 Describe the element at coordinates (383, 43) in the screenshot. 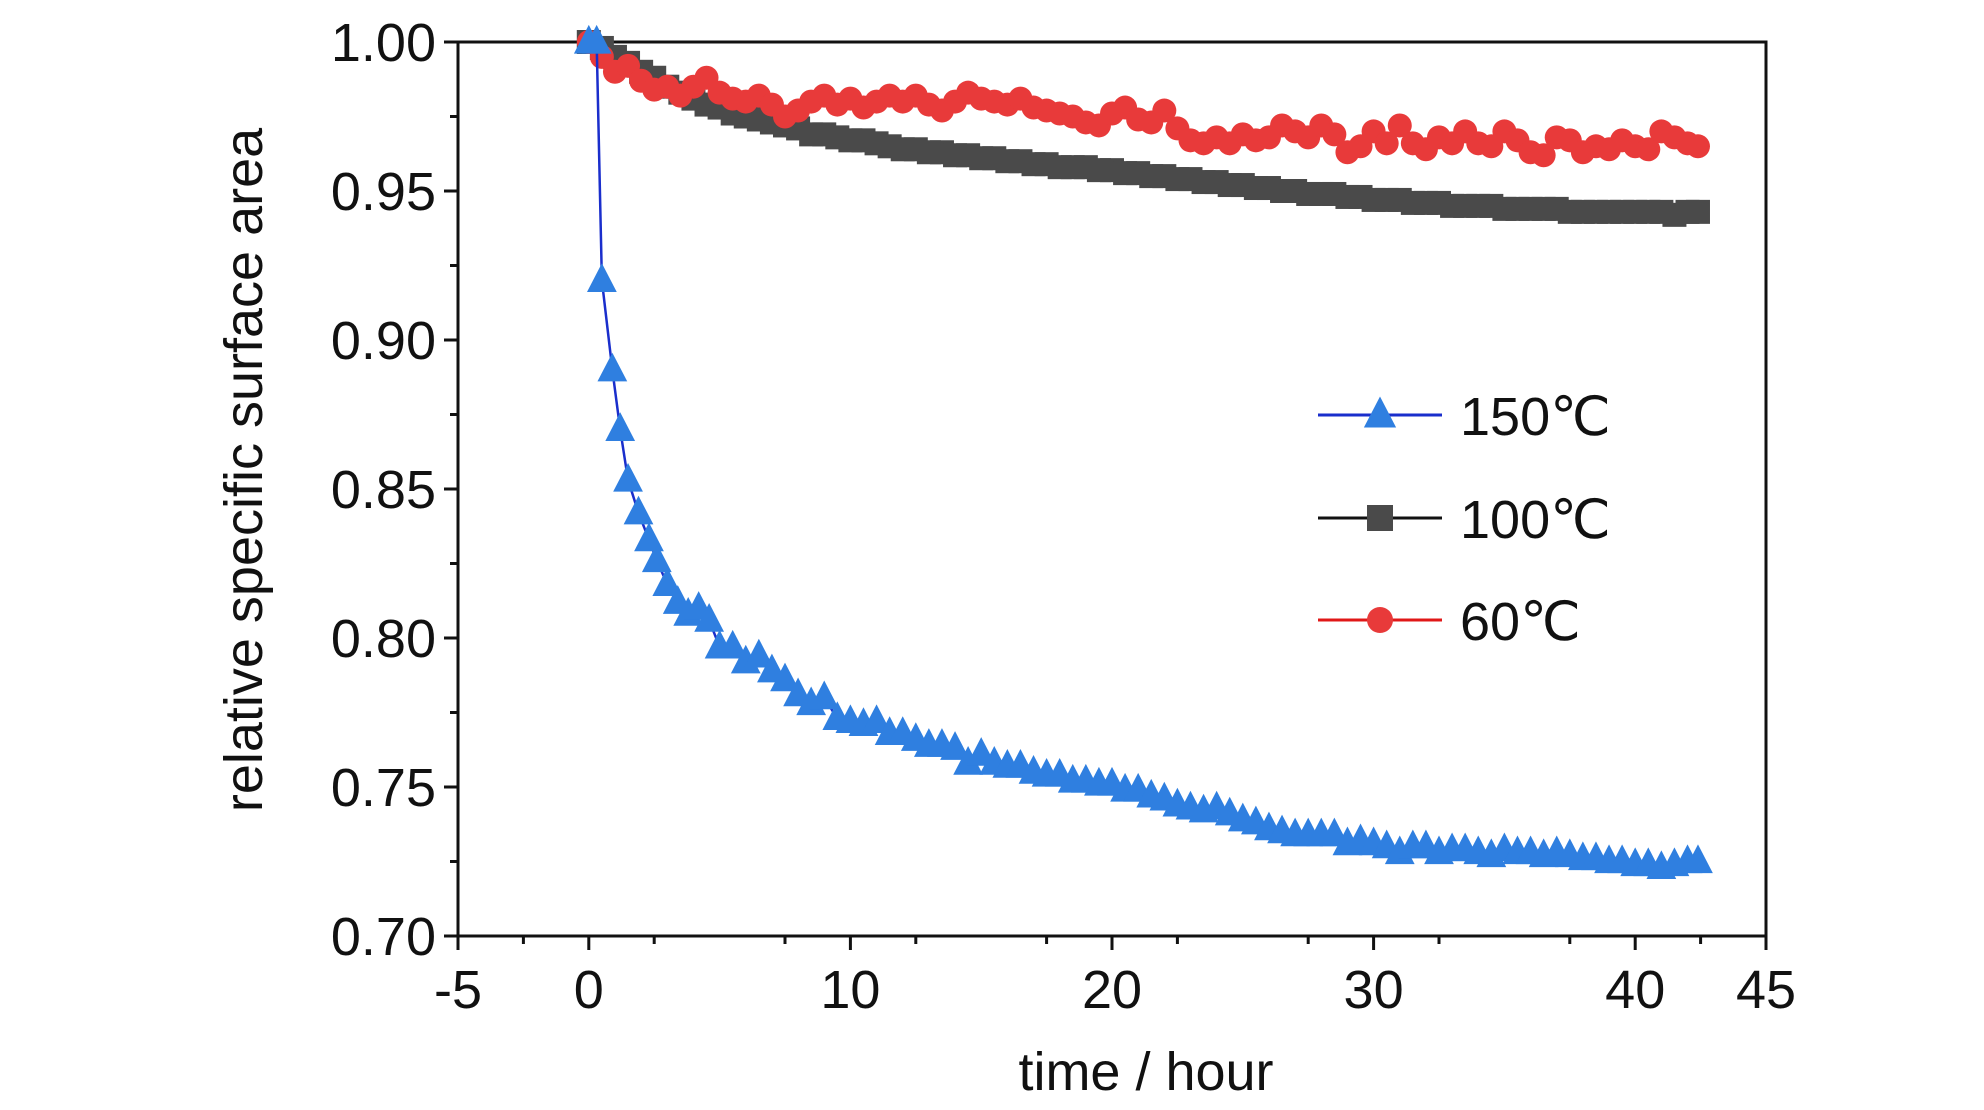

I see `y-tick-label: 1.00` at that location.